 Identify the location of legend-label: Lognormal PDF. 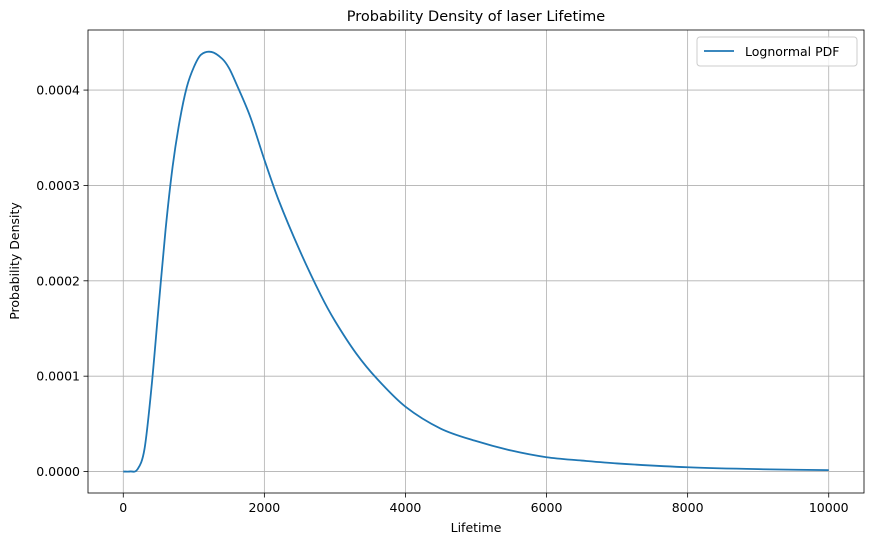
(792, 51).